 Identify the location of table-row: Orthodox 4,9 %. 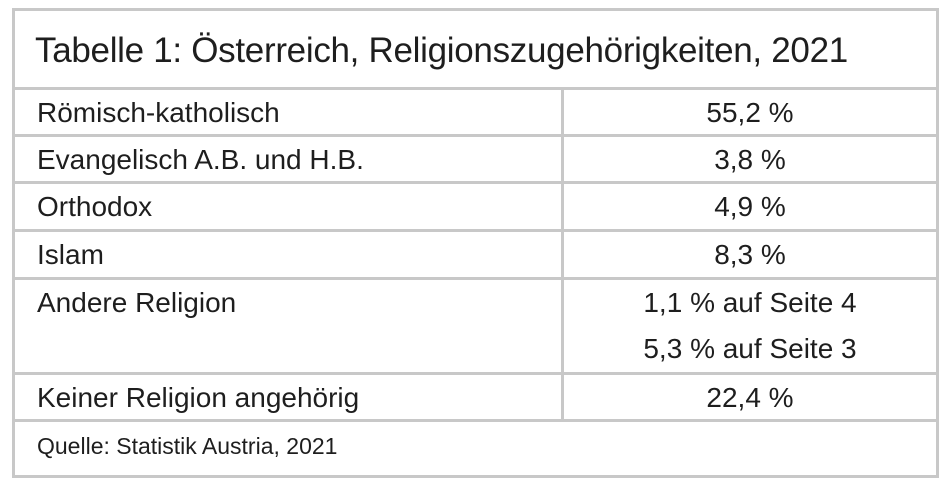
(475, 208).